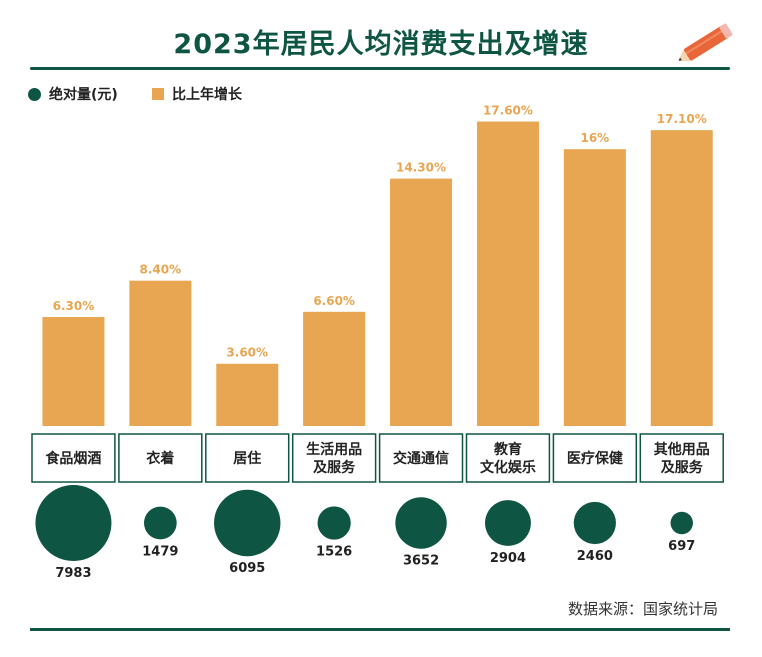 This screenshot has width=762, height=657. I want to click on category-label: 衣着, so click(160, 458).